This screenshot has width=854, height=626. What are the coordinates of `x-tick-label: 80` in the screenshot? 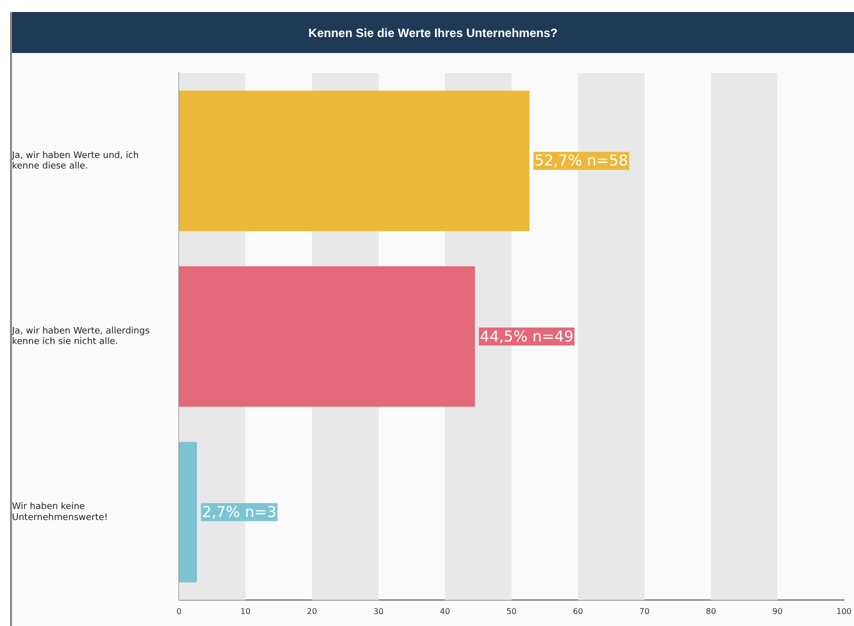 It's located at (711, 611).